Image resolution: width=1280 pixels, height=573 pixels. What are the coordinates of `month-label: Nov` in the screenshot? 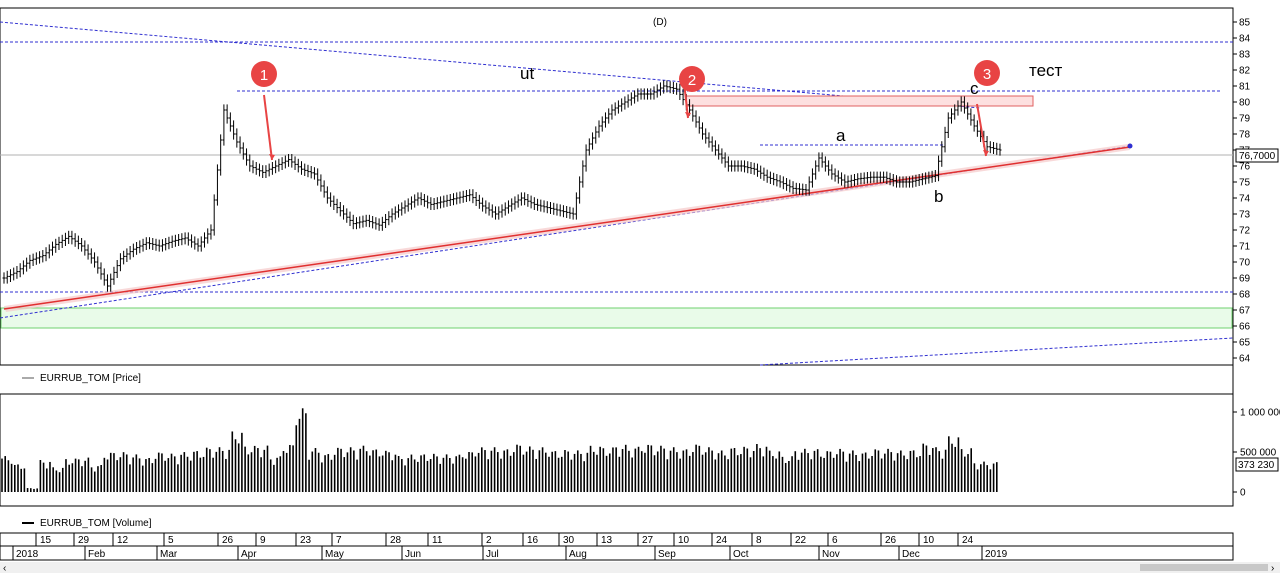 It's located at (831, 554).